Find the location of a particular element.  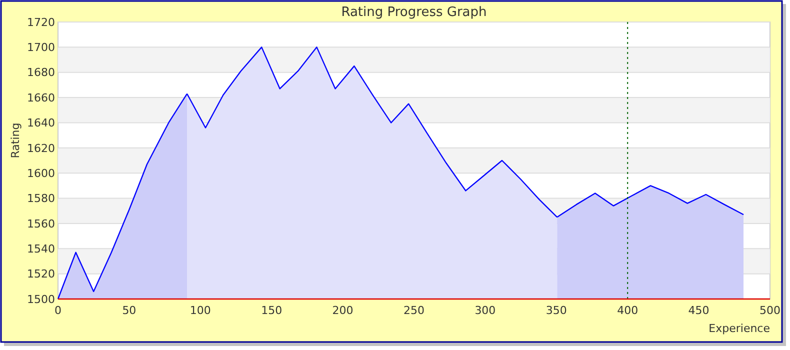

y-axis-title: Rating is located at coordinates (15, 140).